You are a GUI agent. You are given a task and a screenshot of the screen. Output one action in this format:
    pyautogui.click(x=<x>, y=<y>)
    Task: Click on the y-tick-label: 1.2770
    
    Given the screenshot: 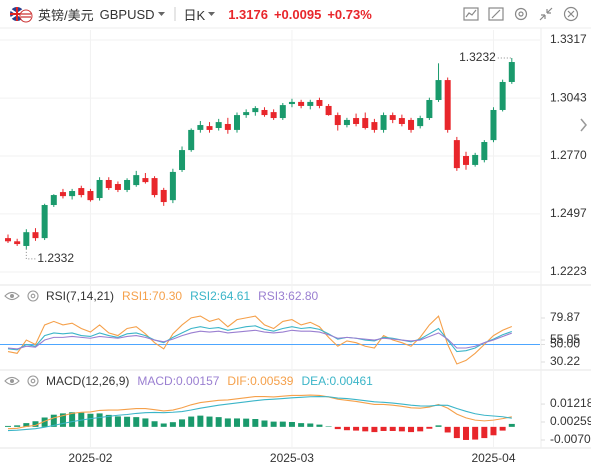 What is the action you would take?
    pyautogui.click(x=568, y=155)
    